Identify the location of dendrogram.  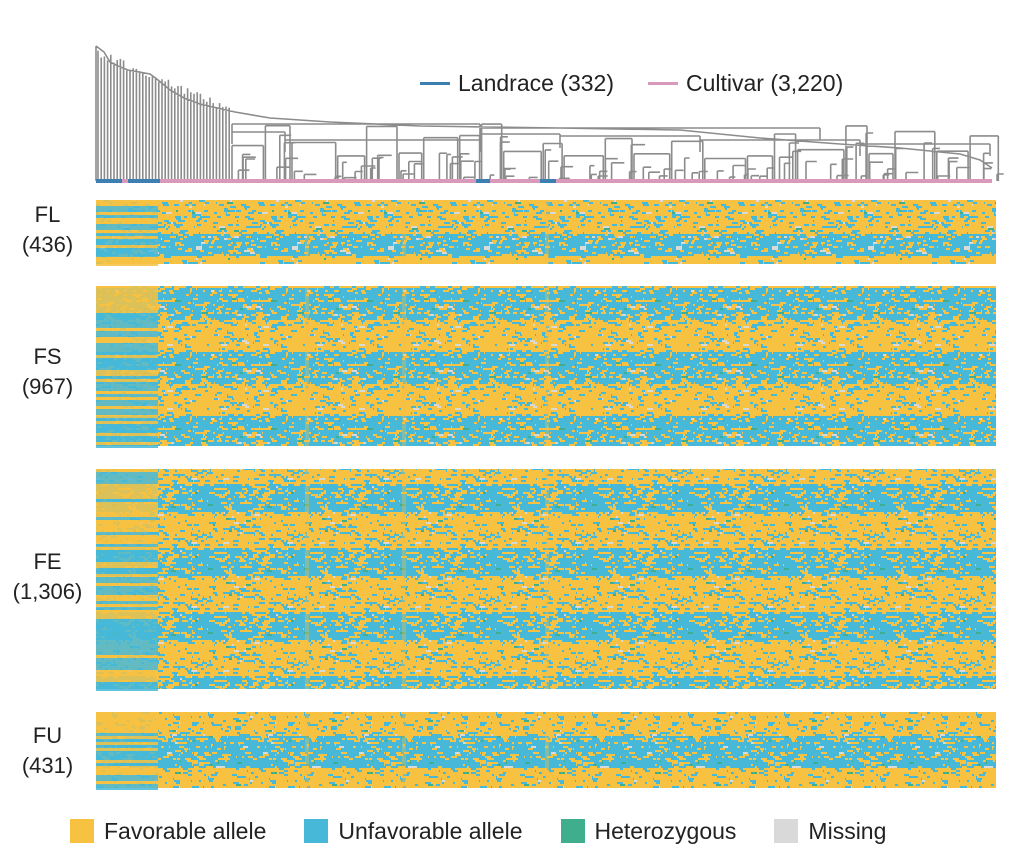
(549, 114).